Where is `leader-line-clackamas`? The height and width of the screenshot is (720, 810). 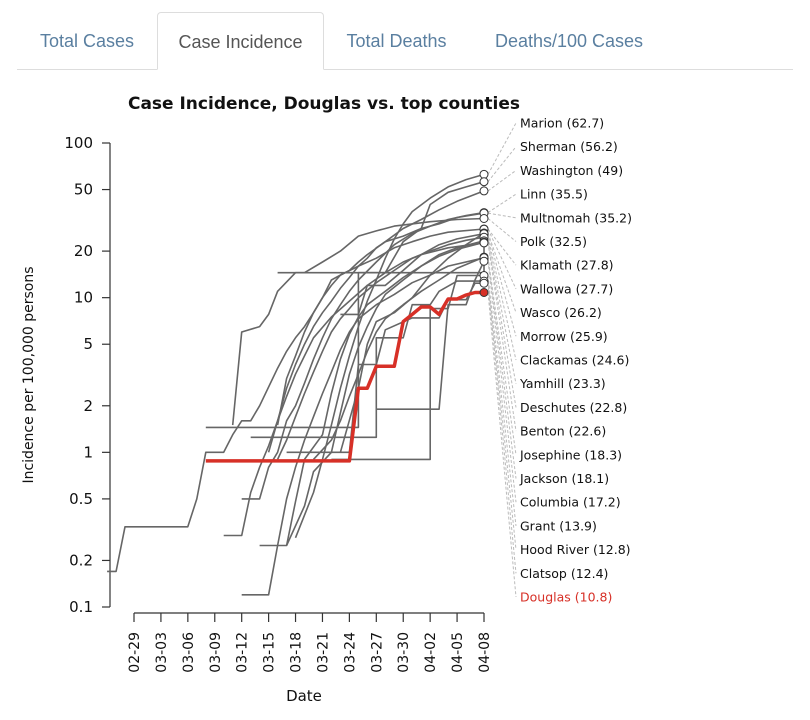 leader-line-clackamas is located at coordinates (502, 299).